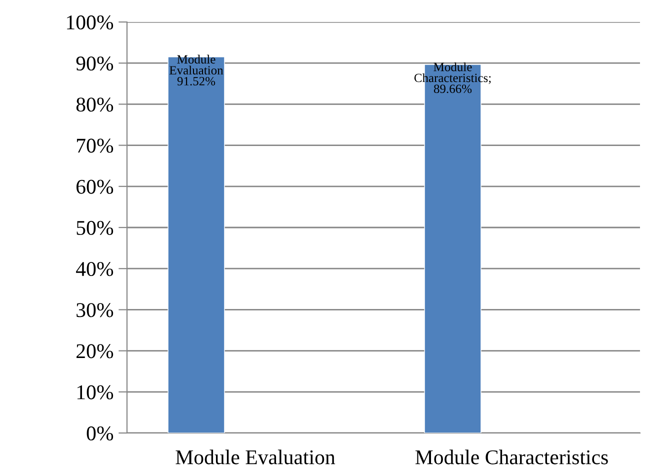  What do you see at coordinates (95, 63) in the screenshot?
I see `y-tick-label: 90%` at bounding box center [95, 63].